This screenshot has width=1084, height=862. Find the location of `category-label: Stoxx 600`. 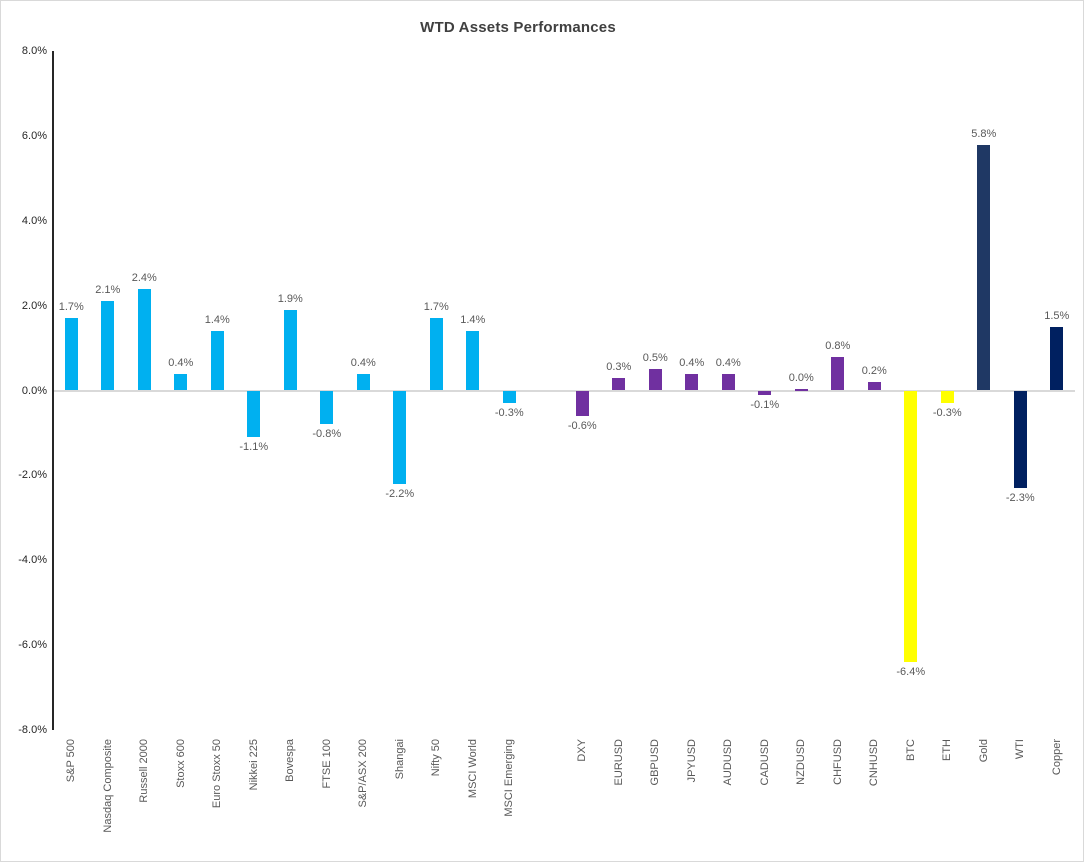

category-label: Stoxx 600 is located at coordinates (180, 763).